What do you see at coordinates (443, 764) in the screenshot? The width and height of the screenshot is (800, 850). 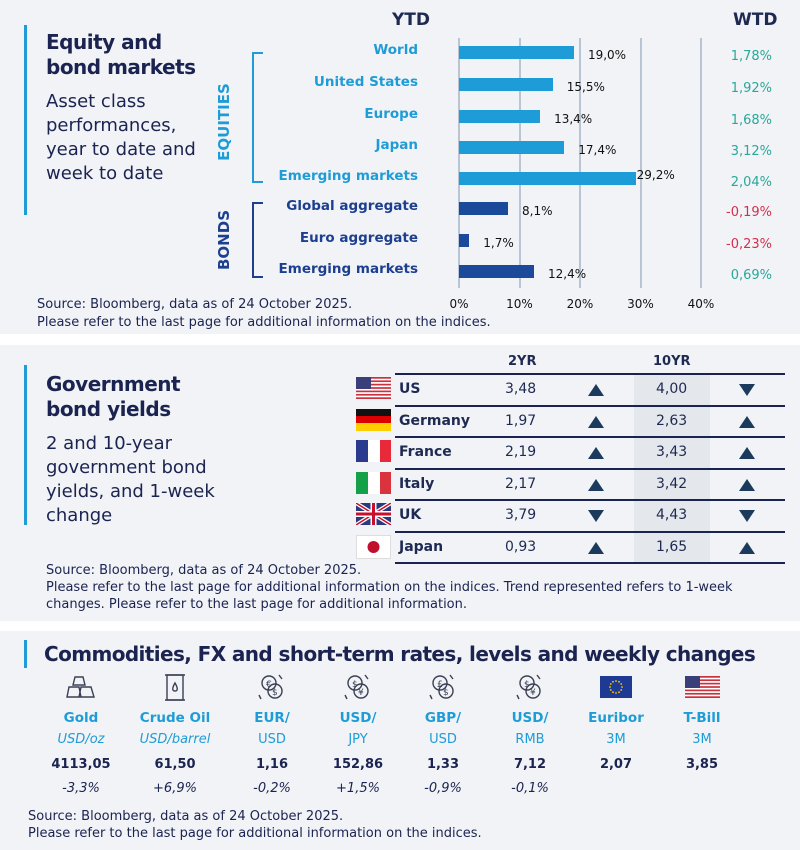 I see `item-value: 1,33` at bounding box center [443, 764].